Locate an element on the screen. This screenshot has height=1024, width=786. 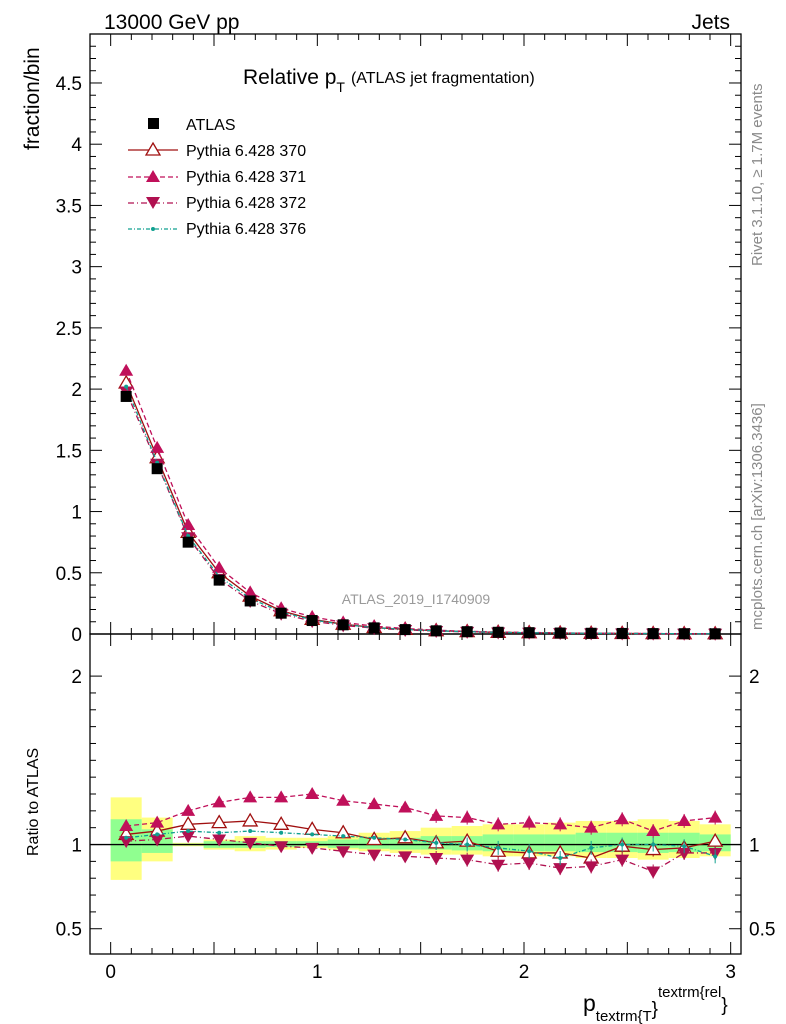
x-axis-label-brace: } is located at coordinates (655, 1009).